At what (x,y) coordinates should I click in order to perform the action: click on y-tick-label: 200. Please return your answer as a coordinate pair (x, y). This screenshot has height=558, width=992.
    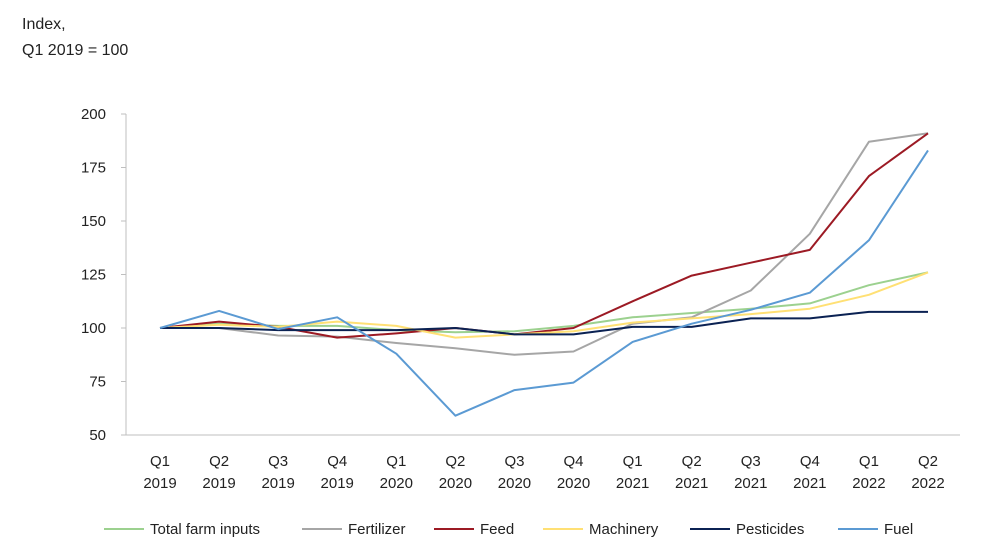
    Looking at the image, I should click on (93, 114).